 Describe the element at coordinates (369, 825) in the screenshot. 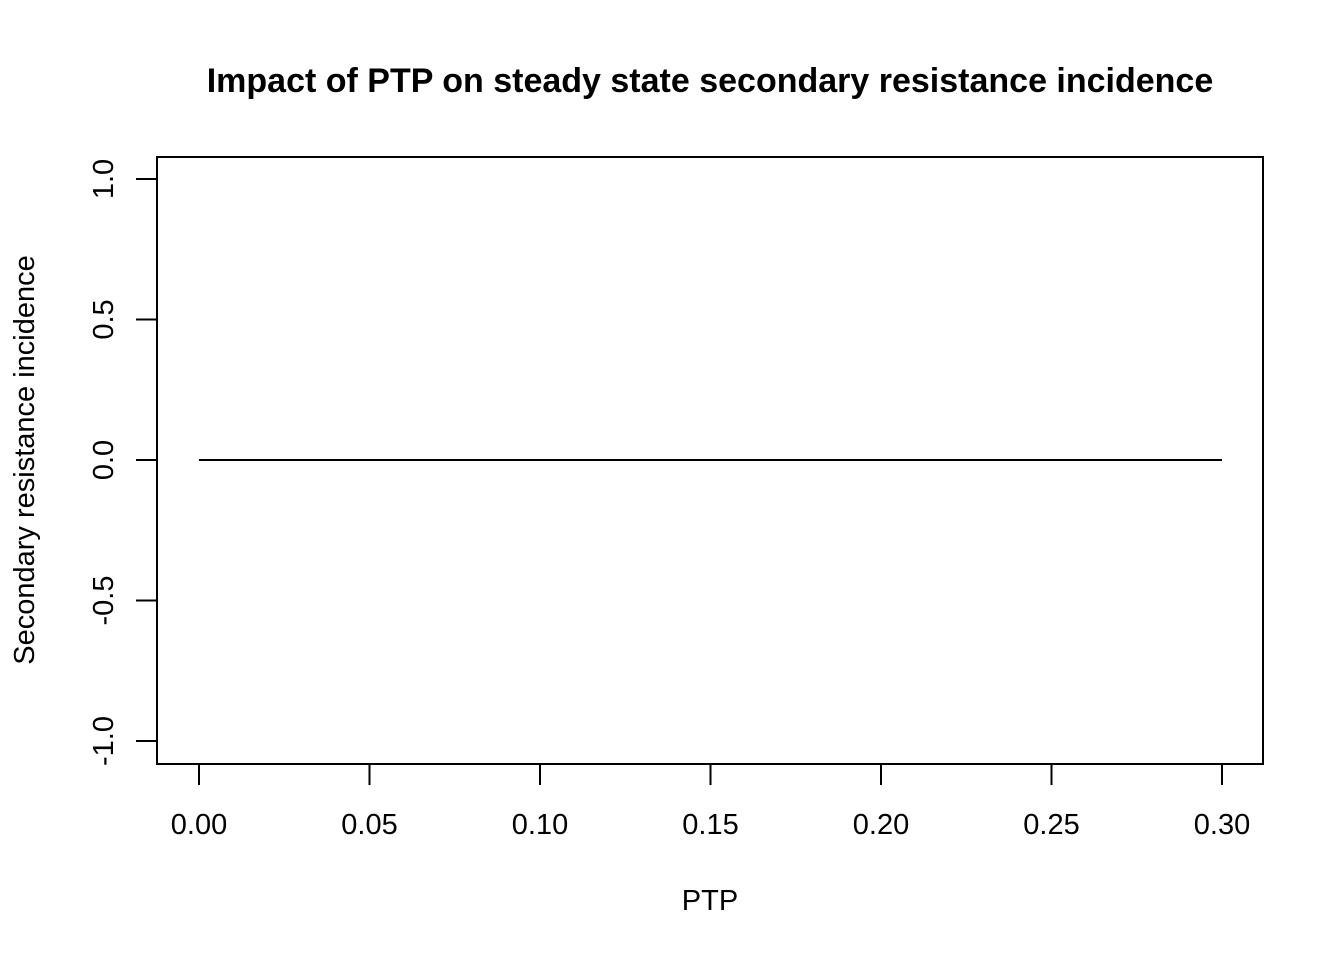

I see `x-tick-label: 0.05` at that location.